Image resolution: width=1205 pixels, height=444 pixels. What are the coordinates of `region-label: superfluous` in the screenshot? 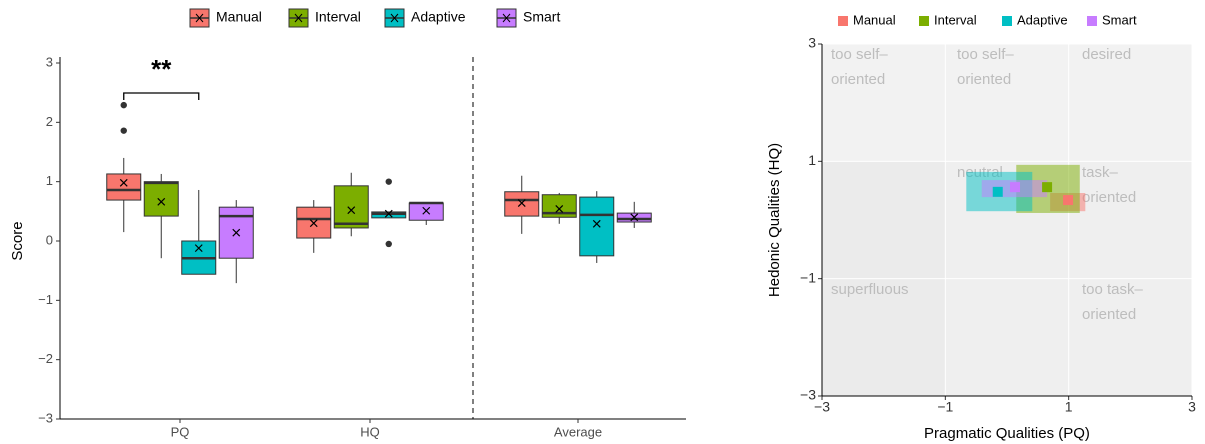 It's located at (870, 289).